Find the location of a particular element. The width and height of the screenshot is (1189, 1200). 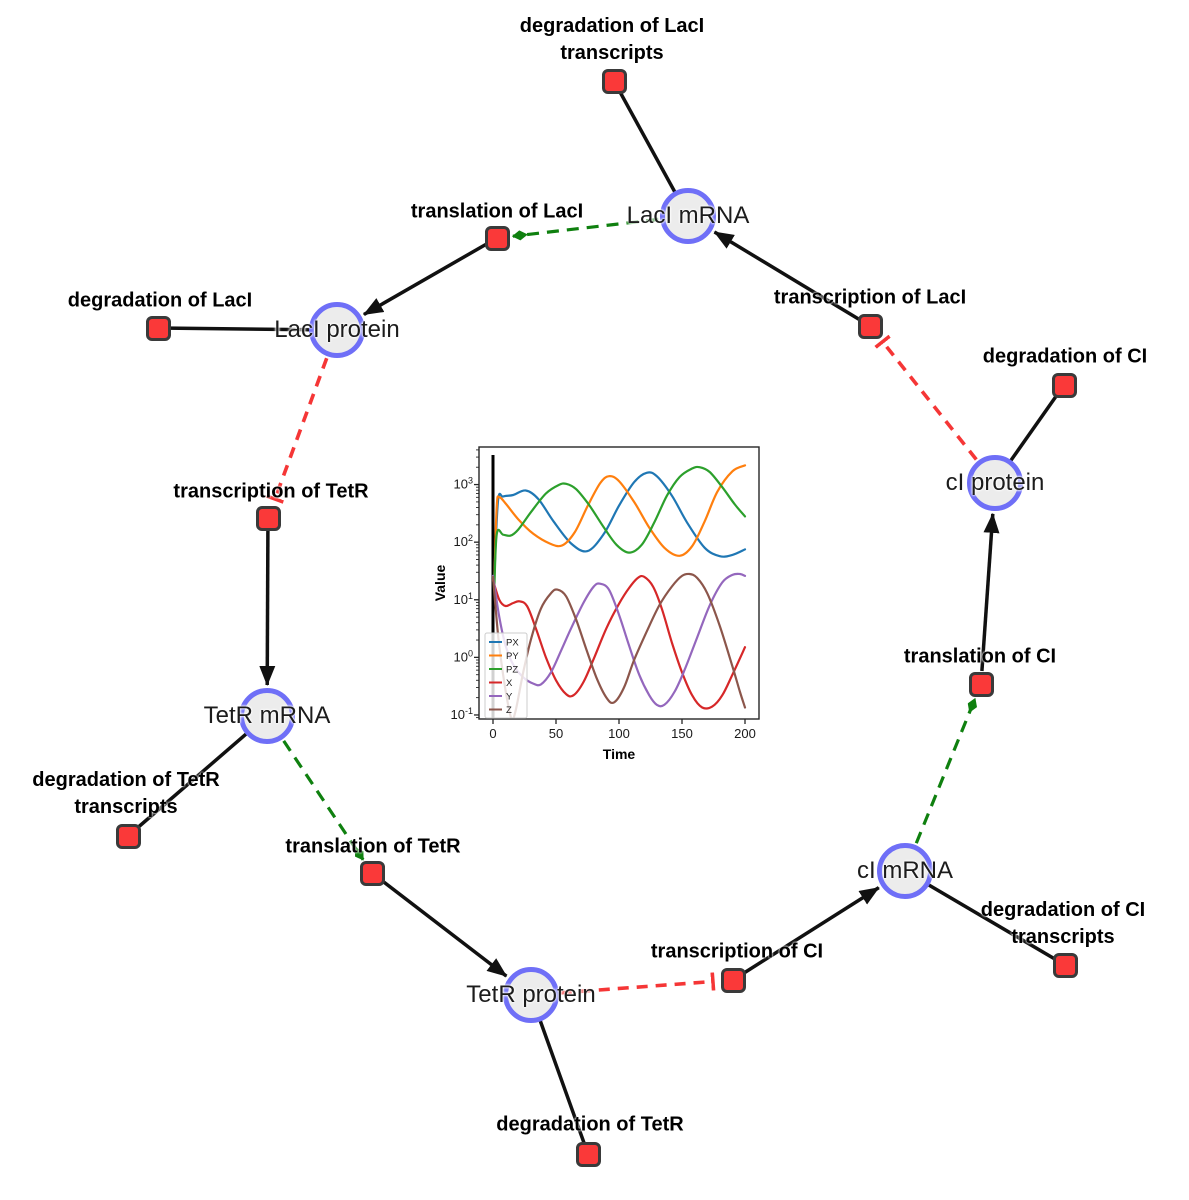

reaction-node-transl-tetr is located at coordinates (372, 873).